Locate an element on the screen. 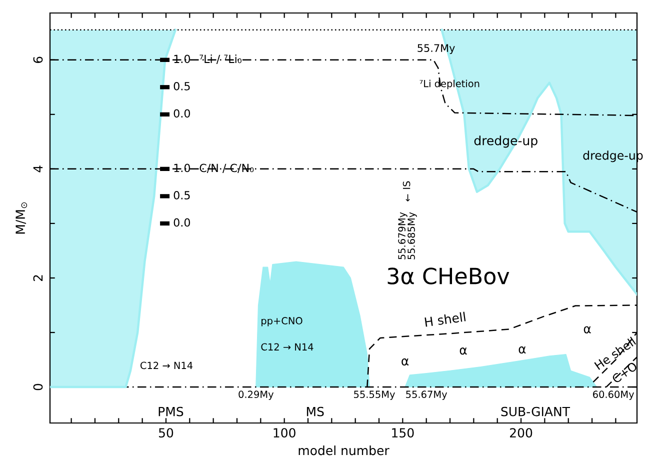  y-tick-label: 2 is located at coordinates (38, 278).